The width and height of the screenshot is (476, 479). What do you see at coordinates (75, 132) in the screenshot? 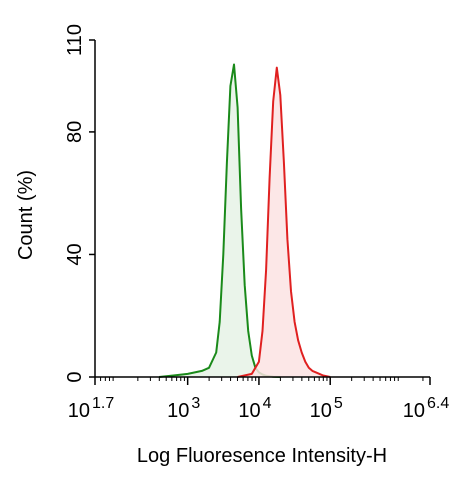
I see `y-tick-label: 80` at bounding box center [75, 132].